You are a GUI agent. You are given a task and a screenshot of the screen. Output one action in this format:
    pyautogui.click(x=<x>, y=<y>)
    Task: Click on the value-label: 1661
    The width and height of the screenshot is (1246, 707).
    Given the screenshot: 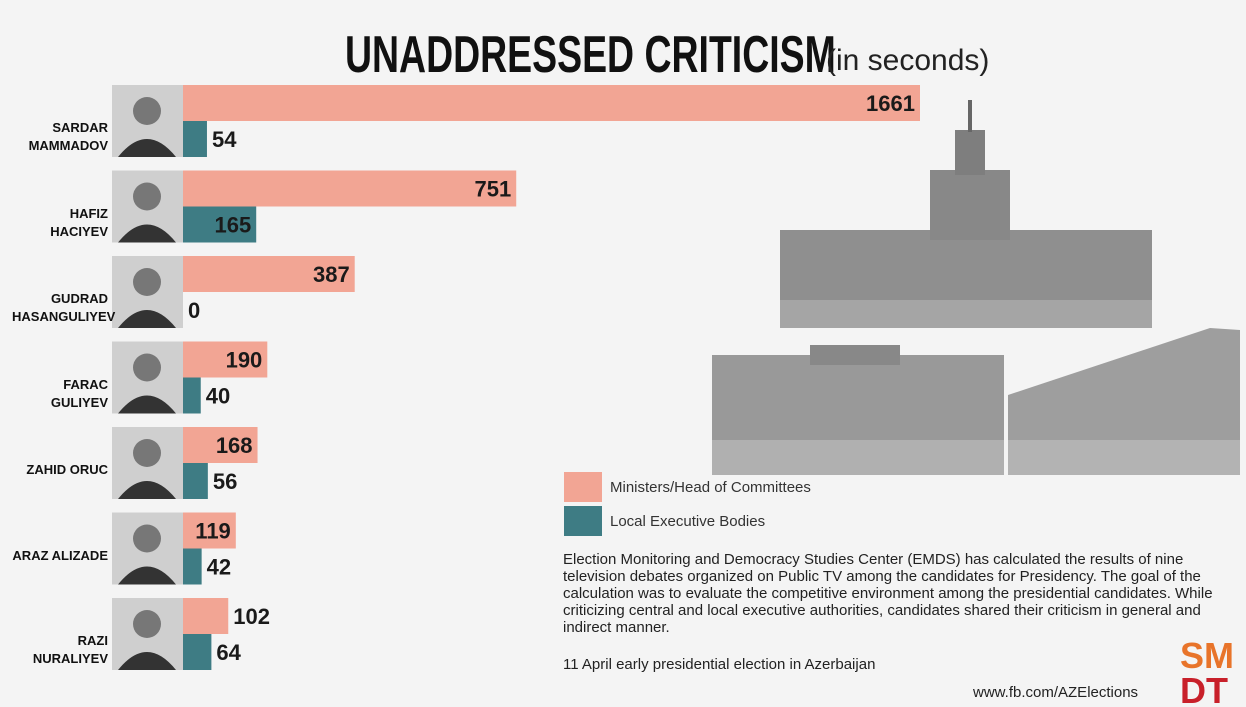 What is the action you would take?
    pyautogui.click(x=890, y=103)
    